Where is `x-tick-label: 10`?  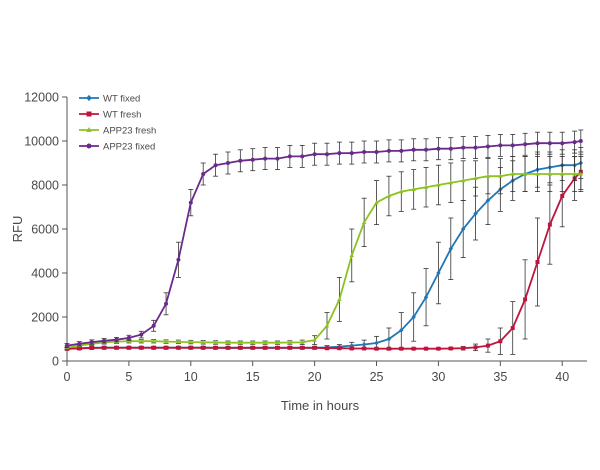
x-tick-label: 10 is located at coordinates (191, 377).